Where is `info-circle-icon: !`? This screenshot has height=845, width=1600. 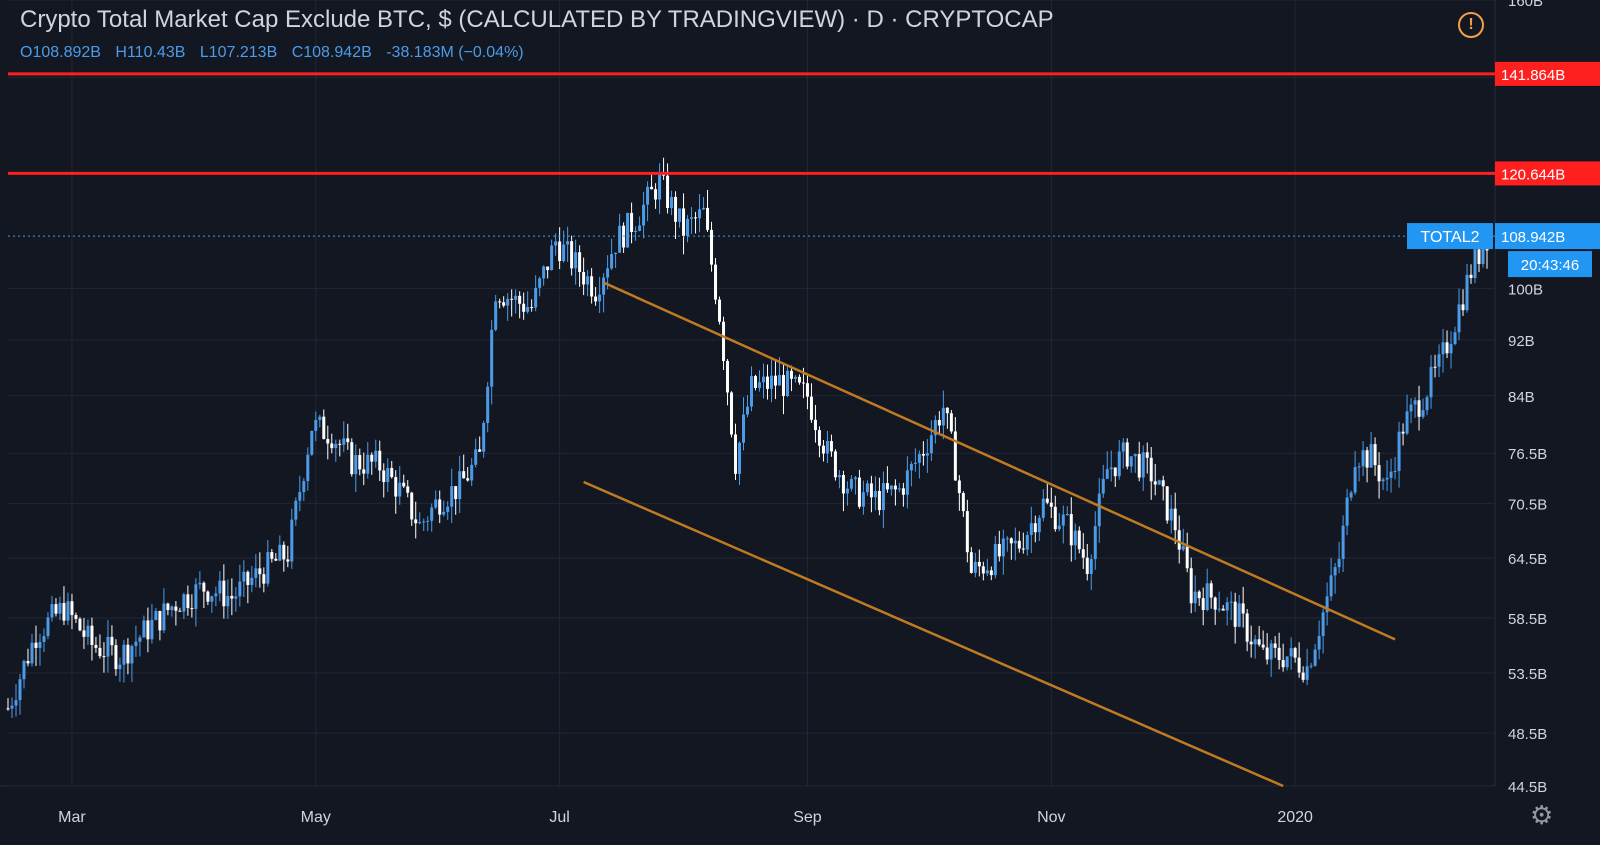
info-circle-icon: ! is located at coordinates (1471, 25).